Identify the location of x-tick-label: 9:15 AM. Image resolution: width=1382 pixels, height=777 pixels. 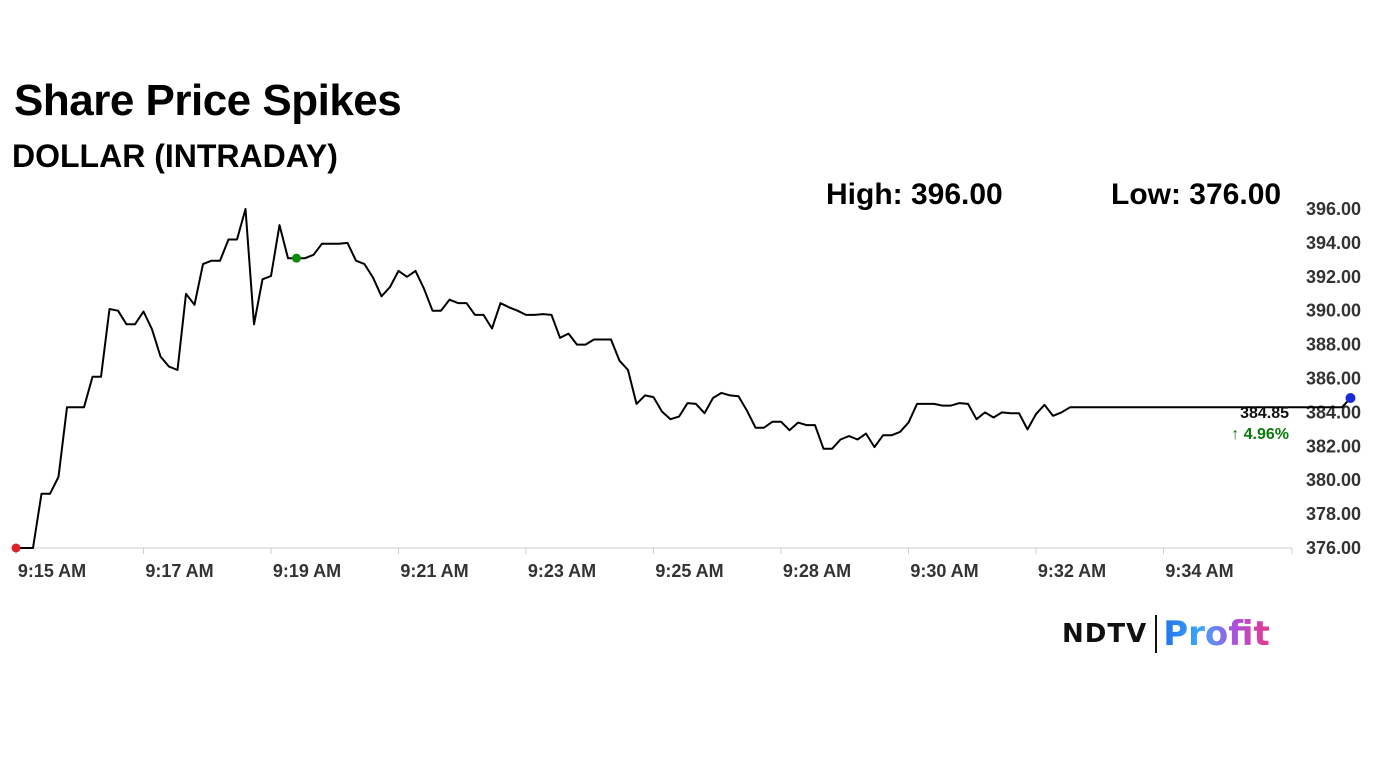
(52, 571).